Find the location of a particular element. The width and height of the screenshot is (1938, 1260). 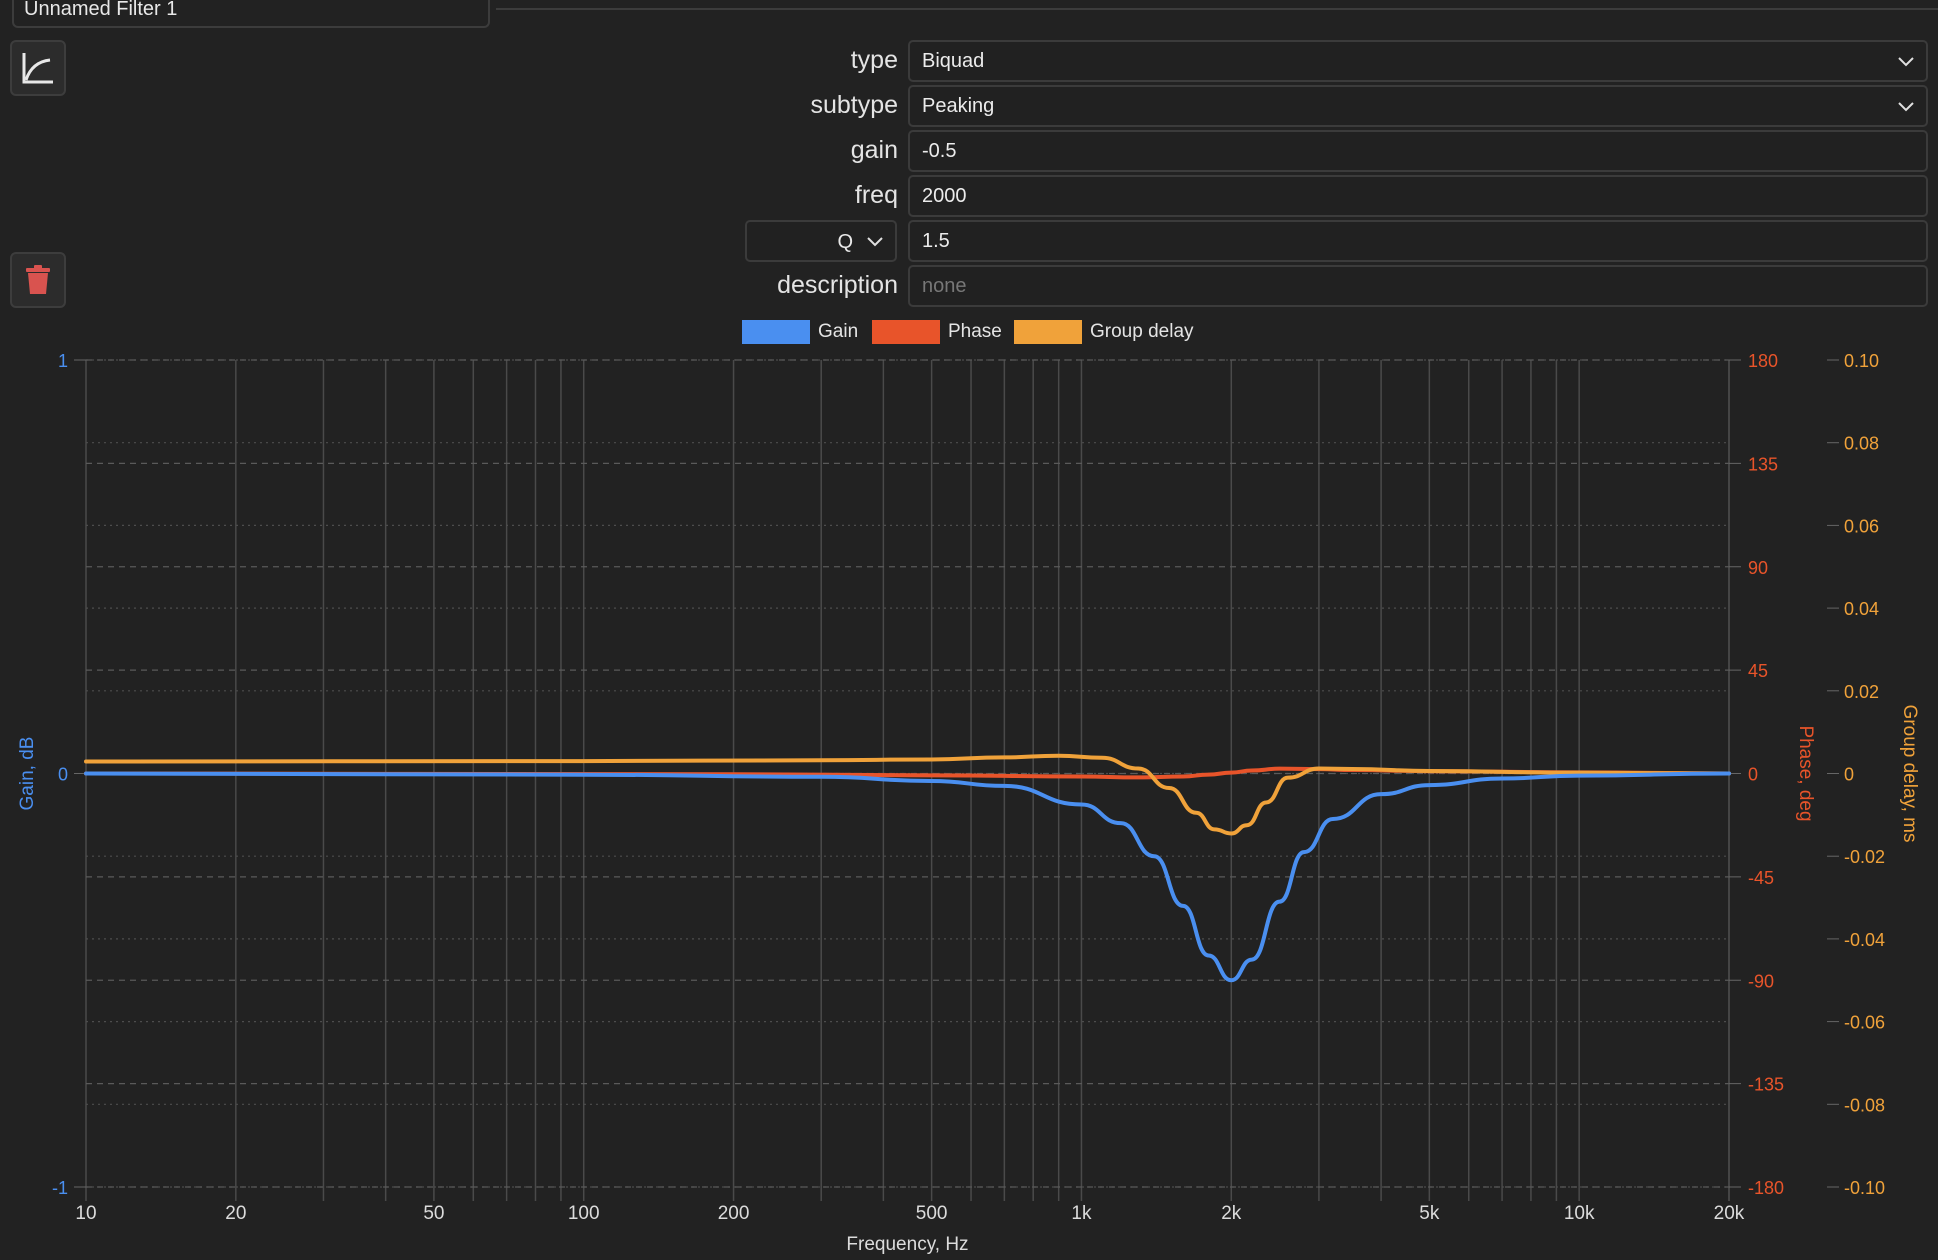

freq-row: freq is located at coordinates (969, 196).